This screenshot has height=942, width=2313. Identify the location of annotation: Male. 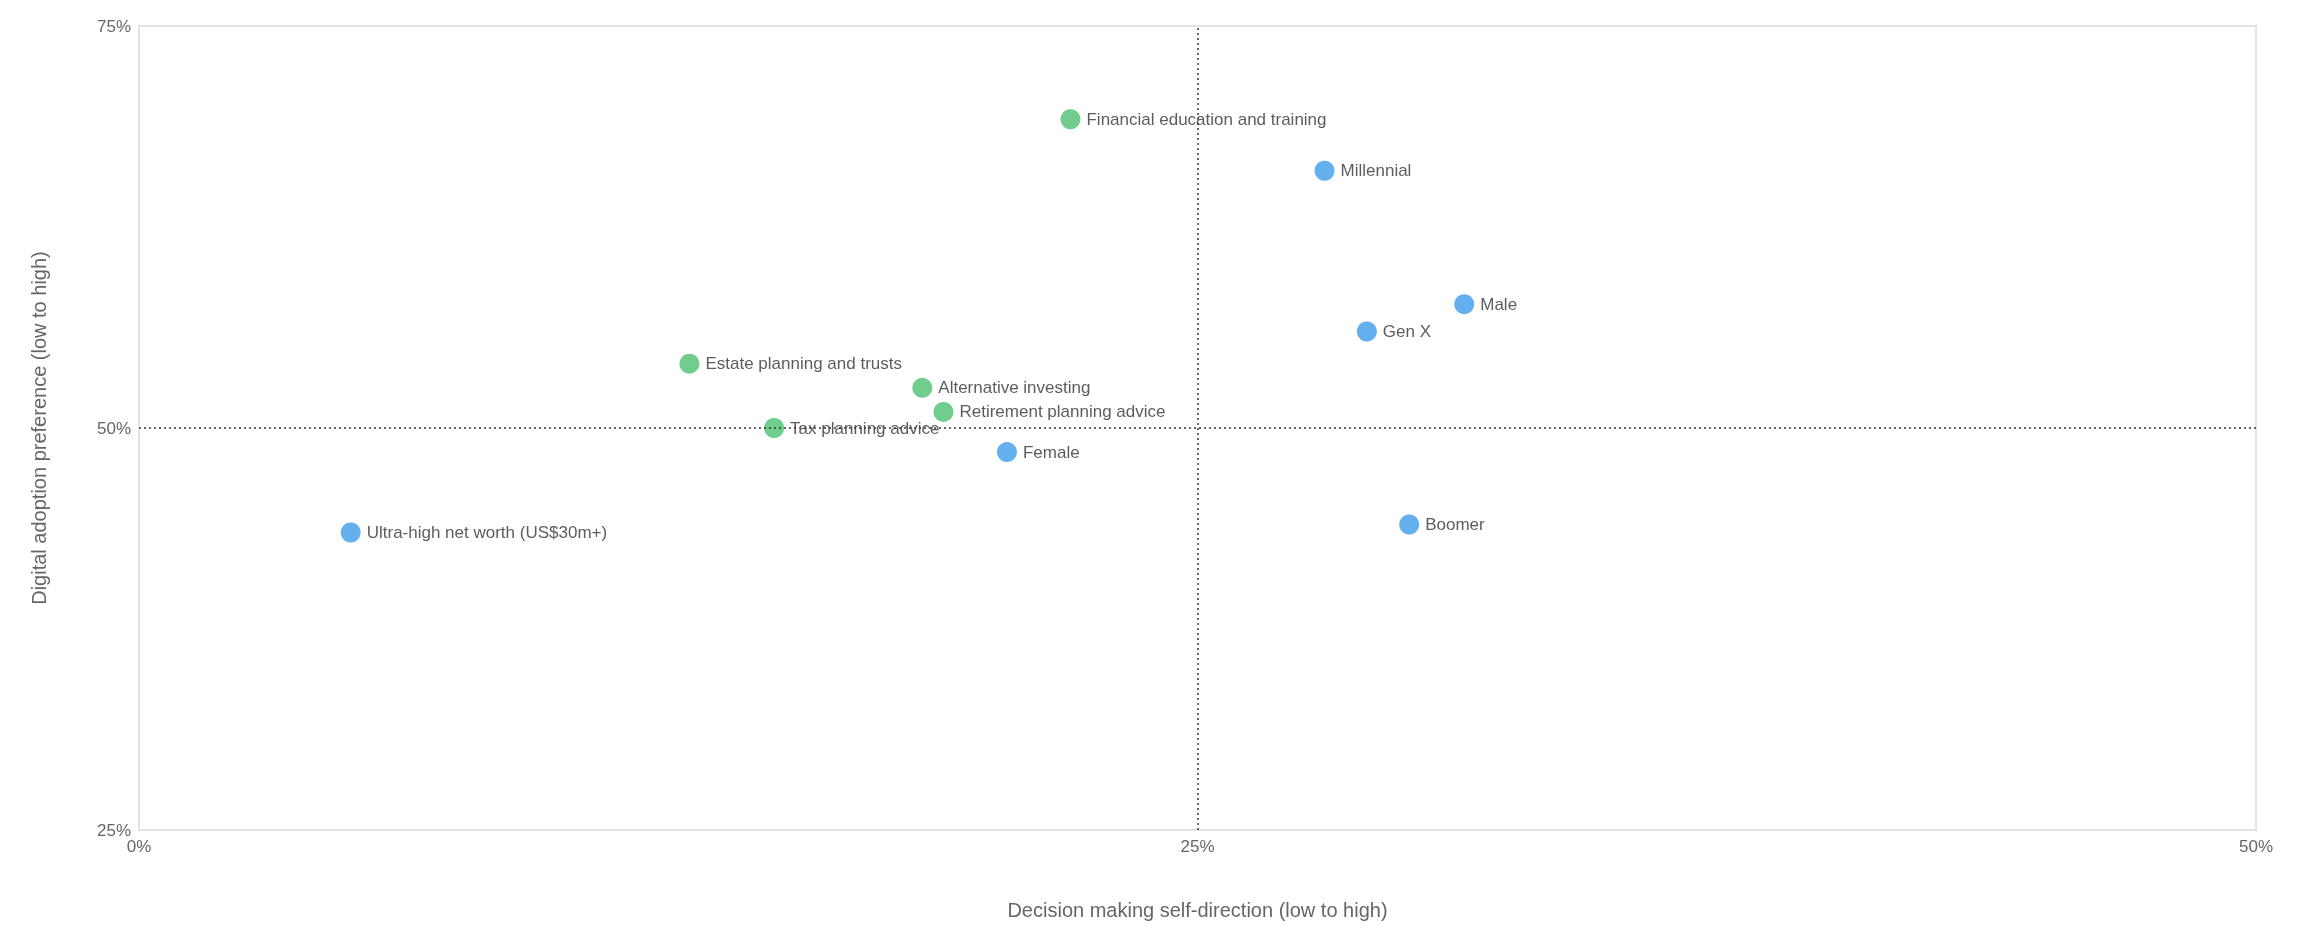
(1499, 304).